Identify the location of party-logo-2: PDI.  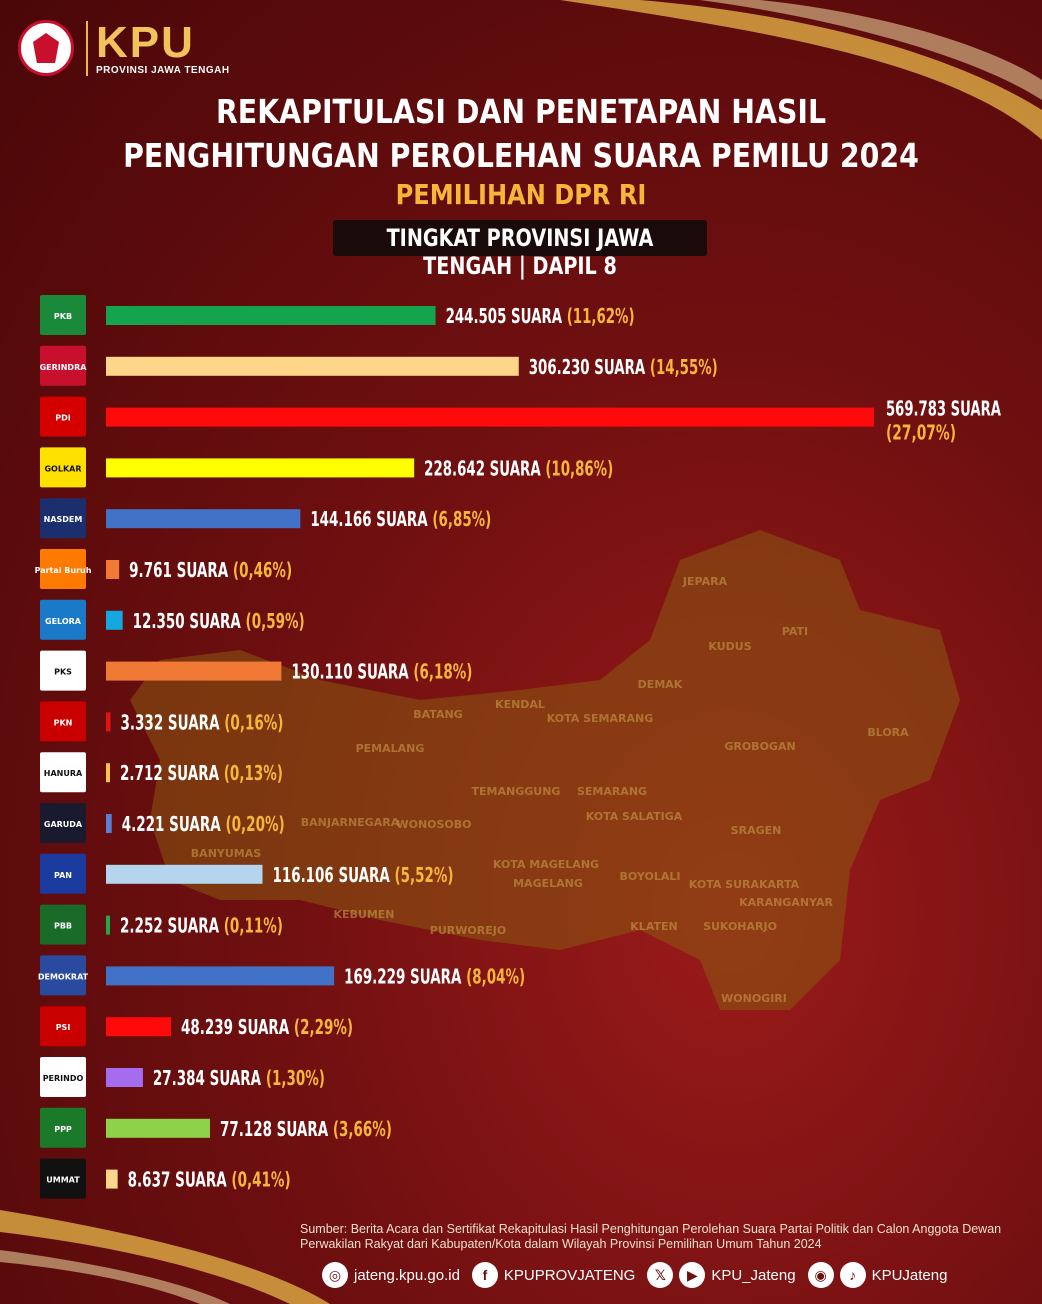
(63, 416).